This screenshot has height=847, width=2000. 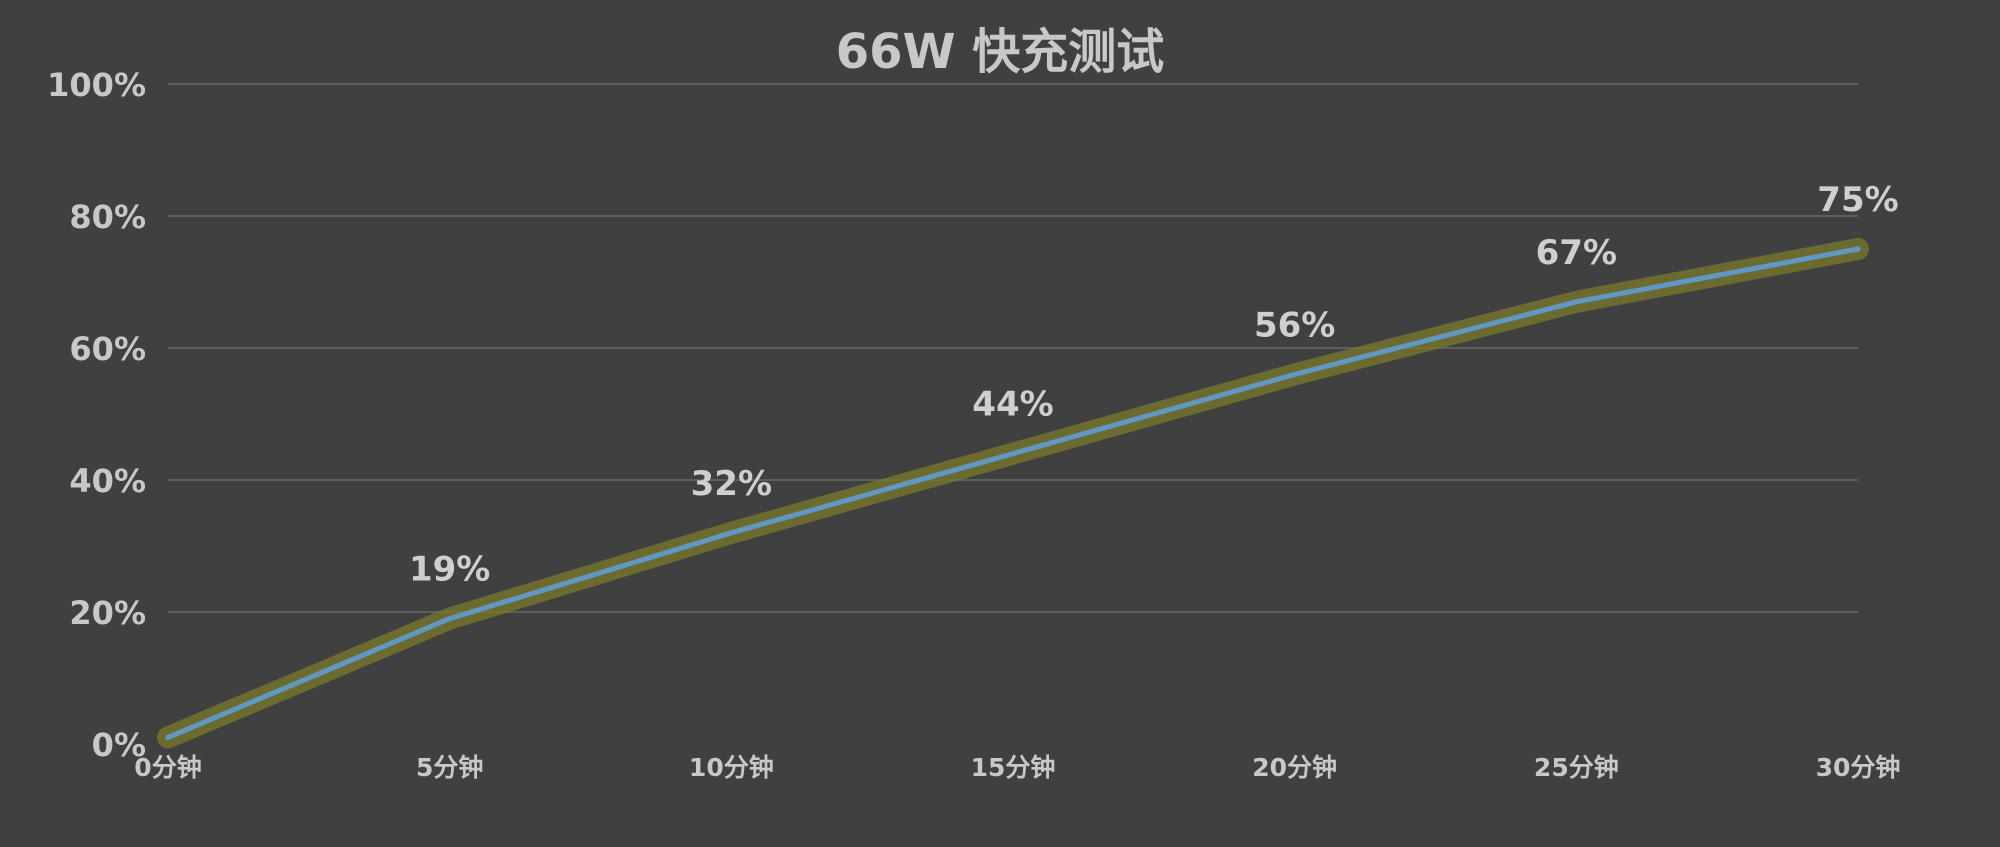 I want to click on y-tick-label: 100%, so click(x=96, y=85).